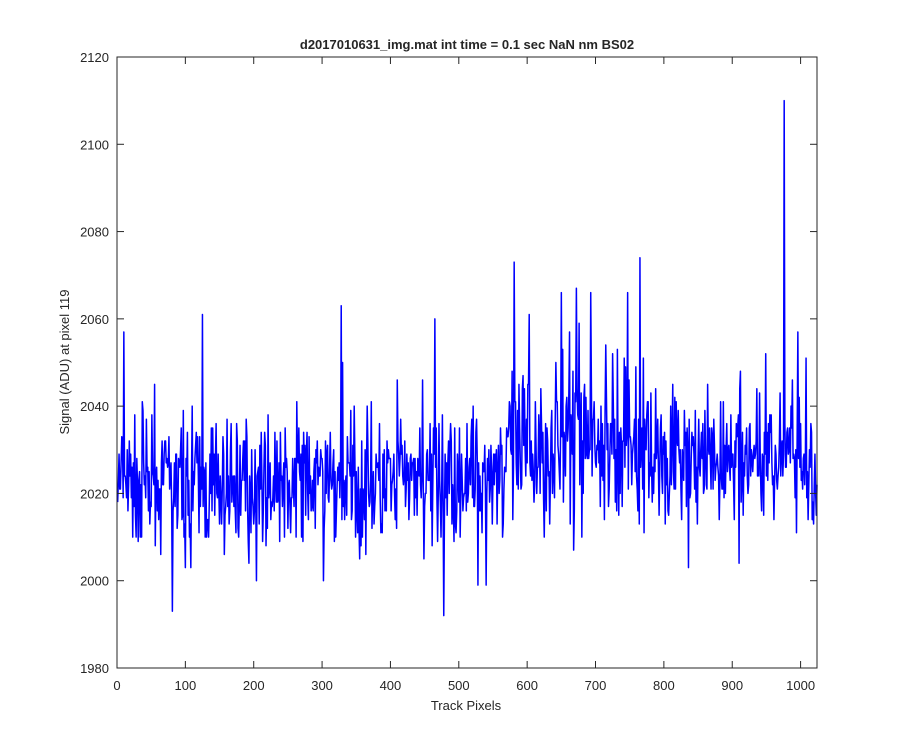  What do you see at coordinates (391, 685) in the screenshot?
I see `x-tick-label: 400` at bounding box center [391, 685].